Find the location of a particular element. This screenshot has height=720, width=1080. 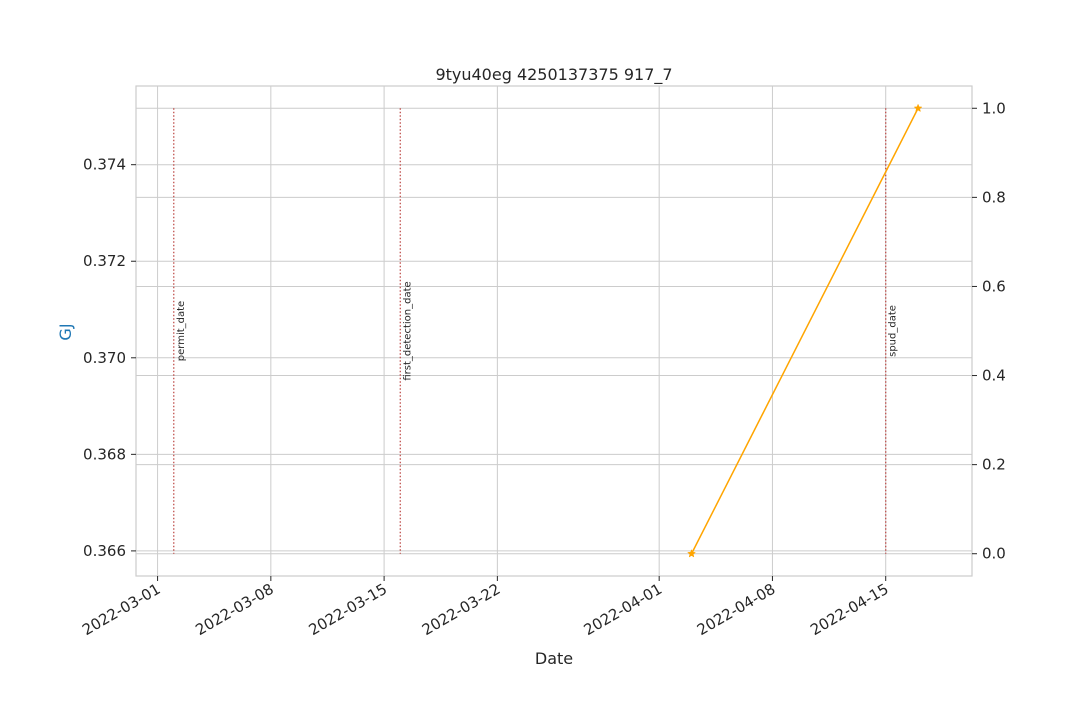

chart-title: 9tyu40eg 4250137375 917_7 is located at coordinates (553, 75).